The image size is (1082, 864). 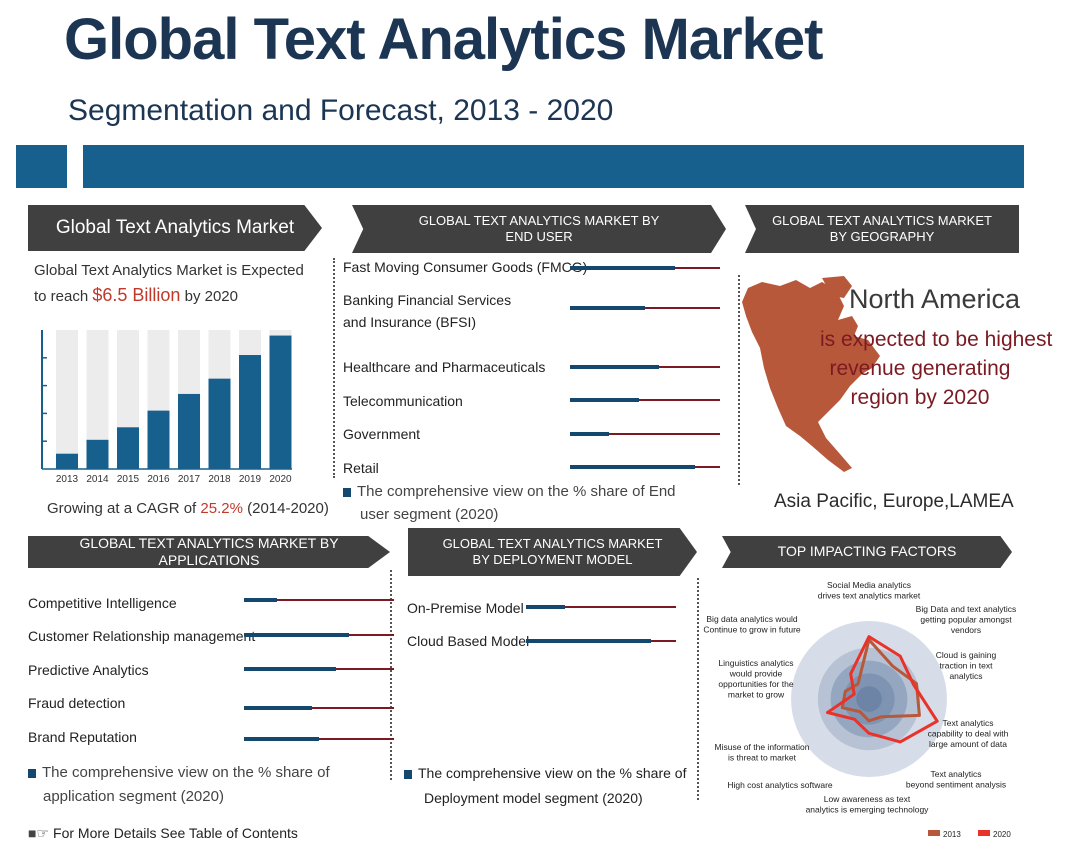 What do you see at coordinates (41, 166) in the screenshot?
I see `header-band-small` at bounding box center [41, 166].